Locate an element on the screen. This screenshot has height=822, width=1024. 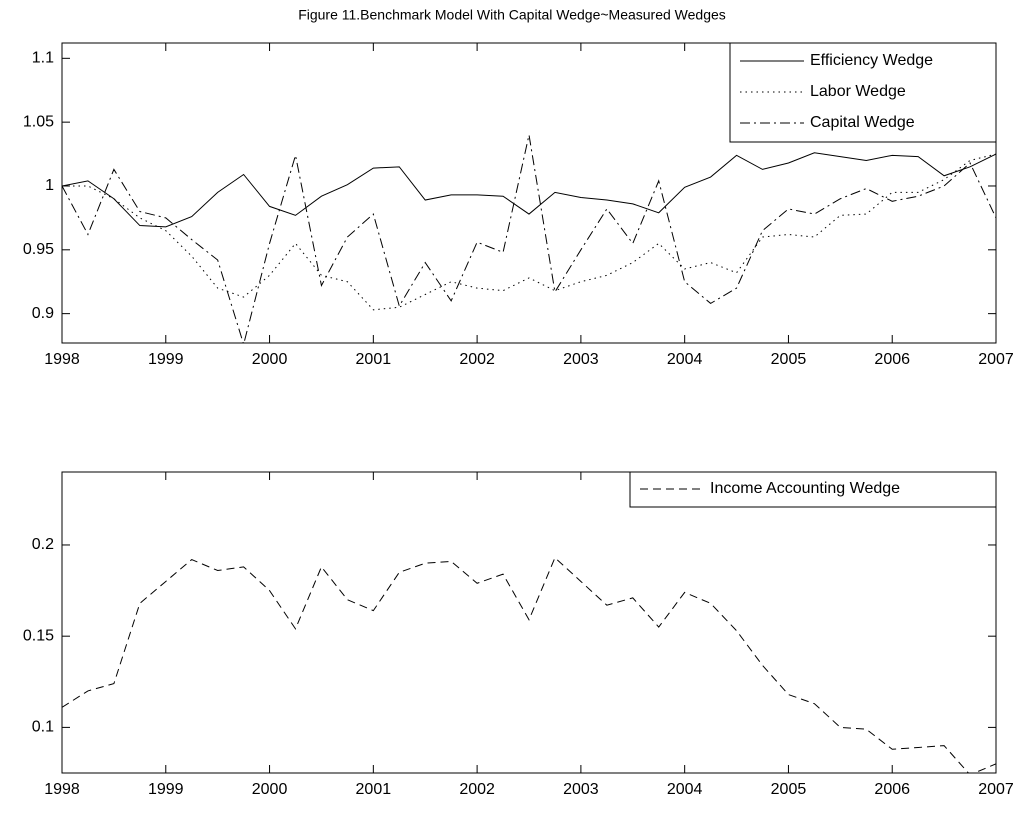
series-line is located at coordinates (529, 190).